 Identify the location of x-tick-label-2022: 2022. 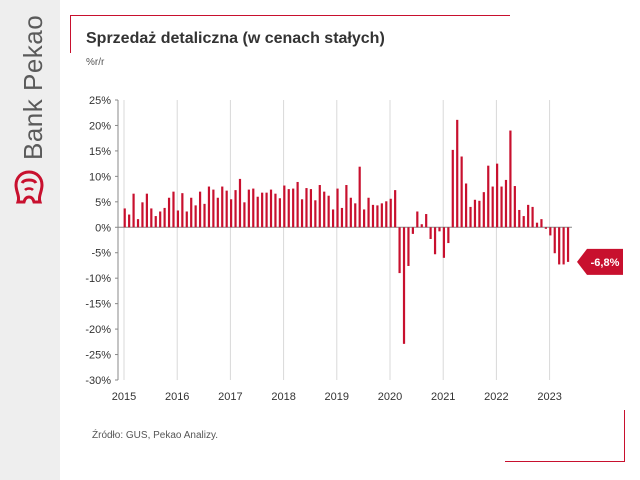
(496, 397).